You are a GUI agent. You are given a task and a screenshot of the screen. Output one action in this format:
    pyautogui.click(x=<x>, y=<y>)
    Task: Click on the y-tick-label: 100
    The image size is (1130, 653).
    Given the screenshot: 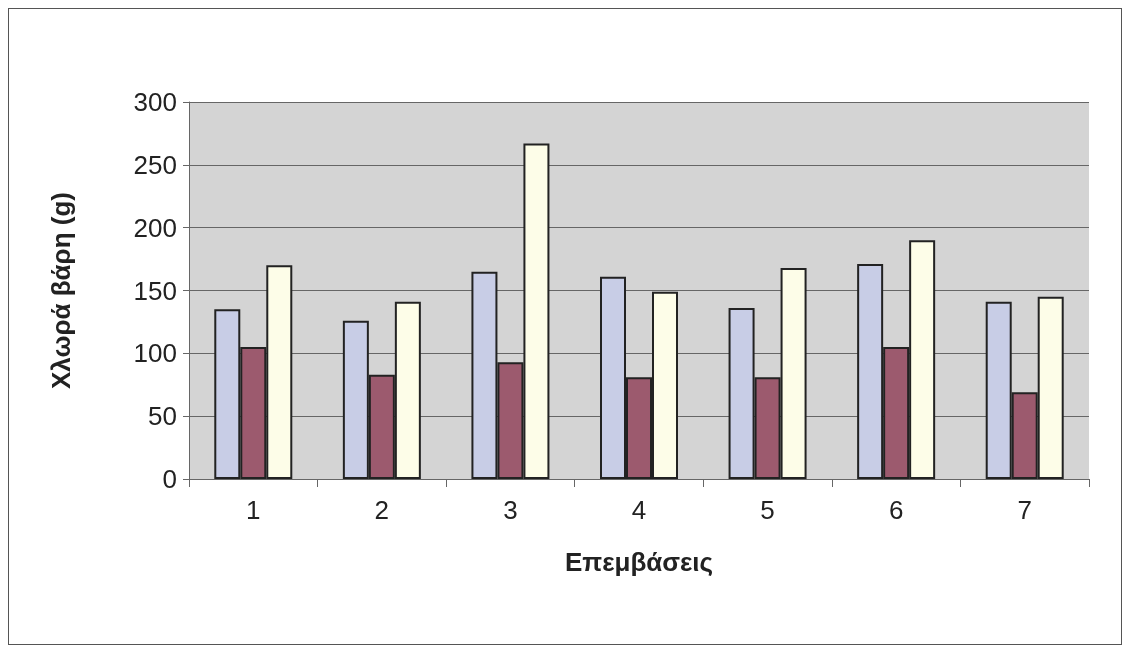 What is the action you would take?
    pyautogui.click(x=155, y=353)
    